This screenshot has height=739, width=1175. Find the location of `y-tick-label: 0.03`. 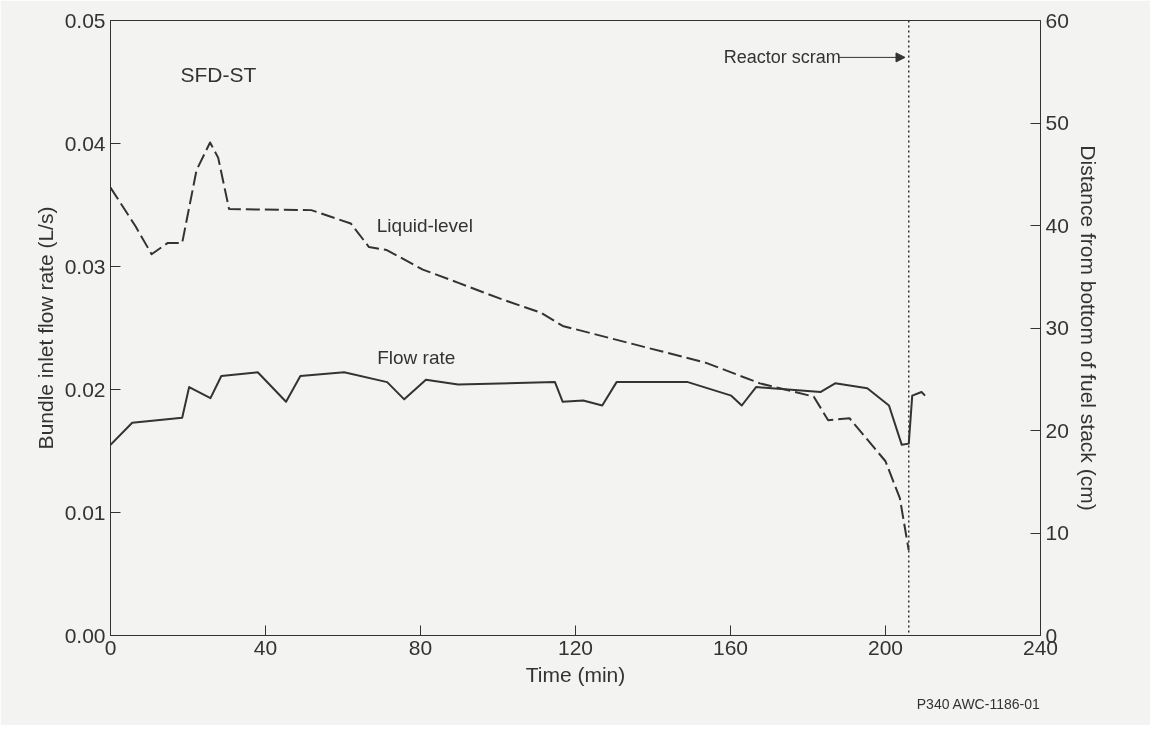

y-tick-label: 0.03 is located at coordinates (85, 266).